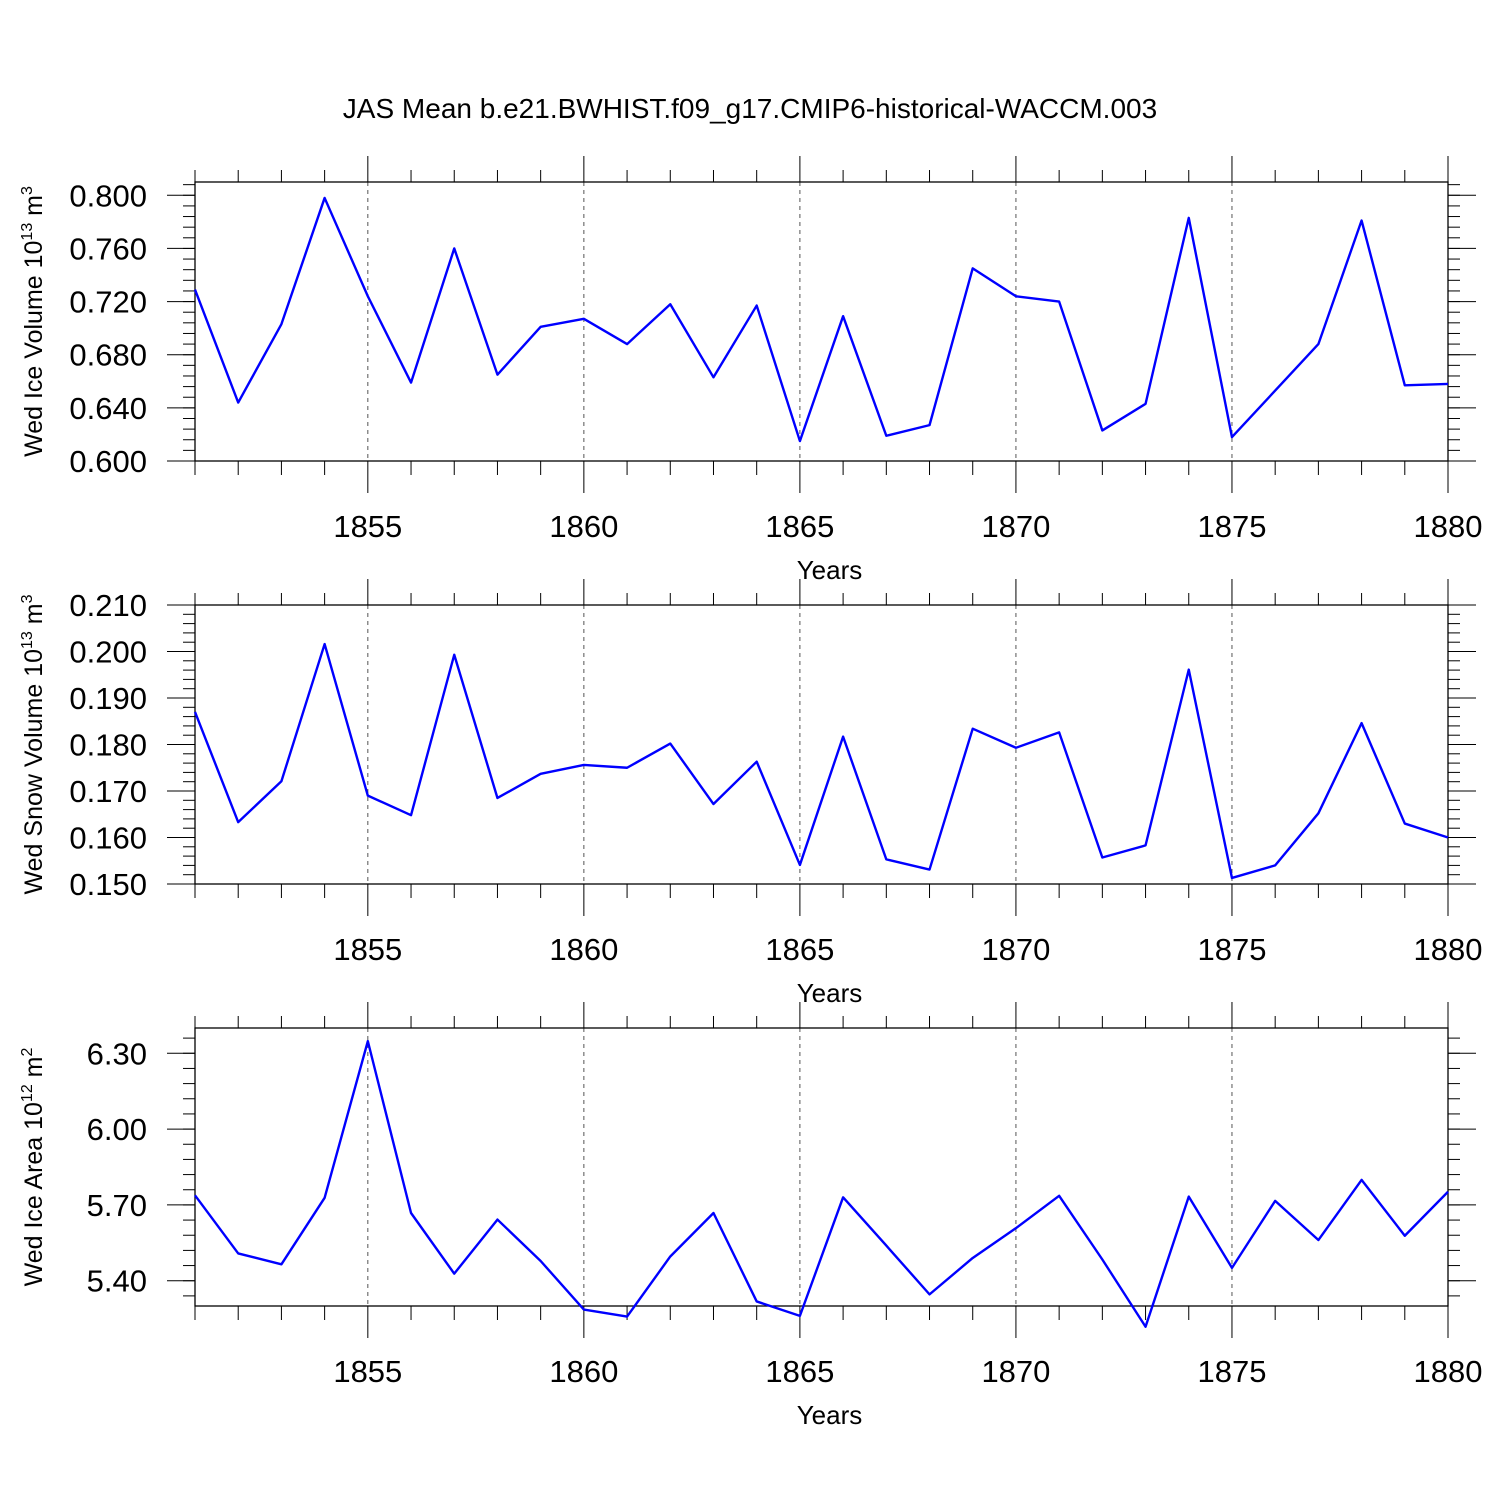  What do you see at coordinates (34, 349) in the screenshot?
I see `y-axis-label-text: Wed Ice Volume 10` at bounding box center [34, 349].